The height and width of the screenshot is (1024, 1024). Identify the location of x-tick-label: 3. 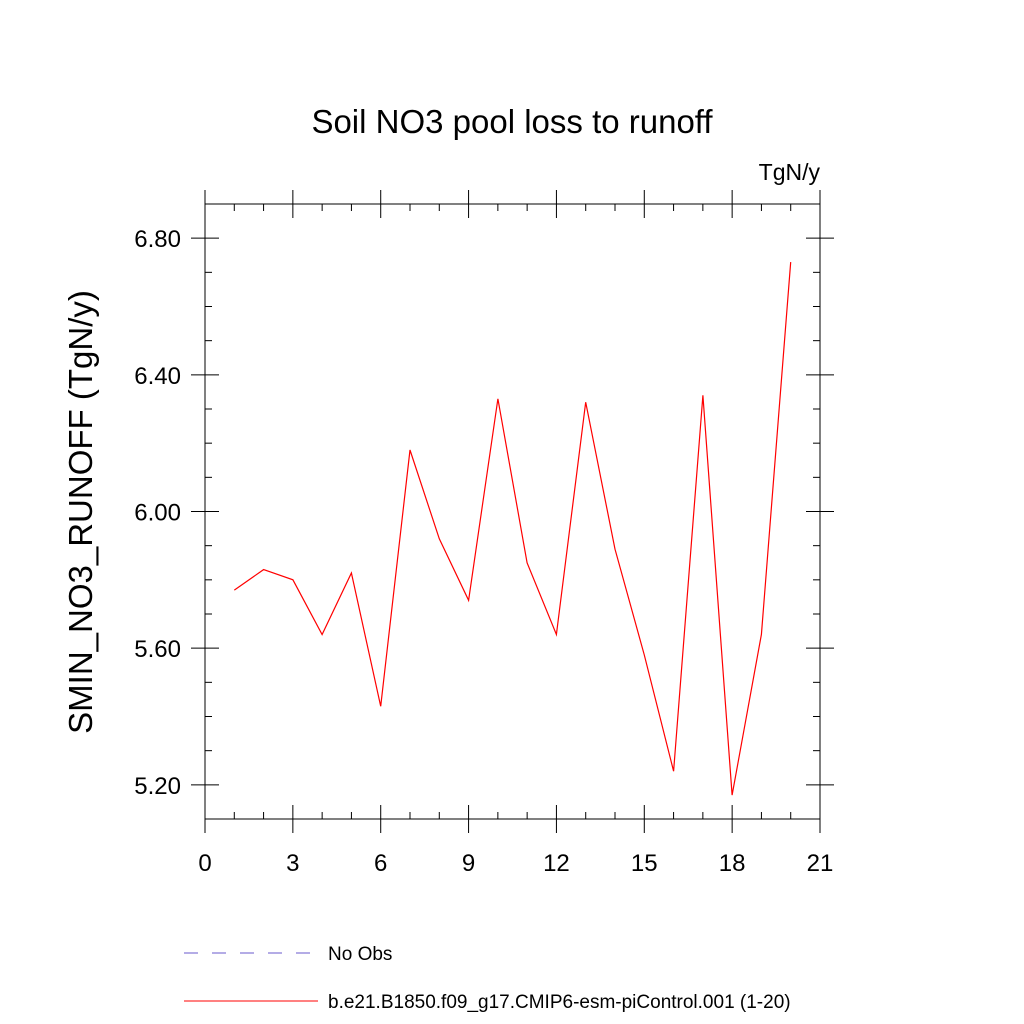
(292, 863).